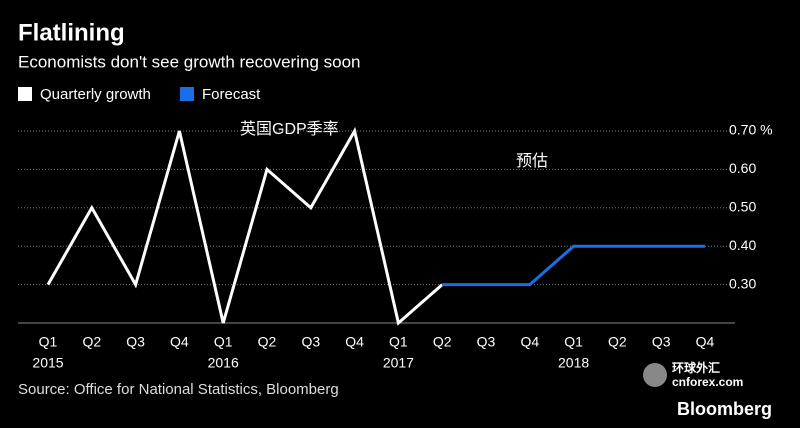 The height and width of the screenshot is (428, 800). I want to click on year-label: 2016, so click(223, 363).